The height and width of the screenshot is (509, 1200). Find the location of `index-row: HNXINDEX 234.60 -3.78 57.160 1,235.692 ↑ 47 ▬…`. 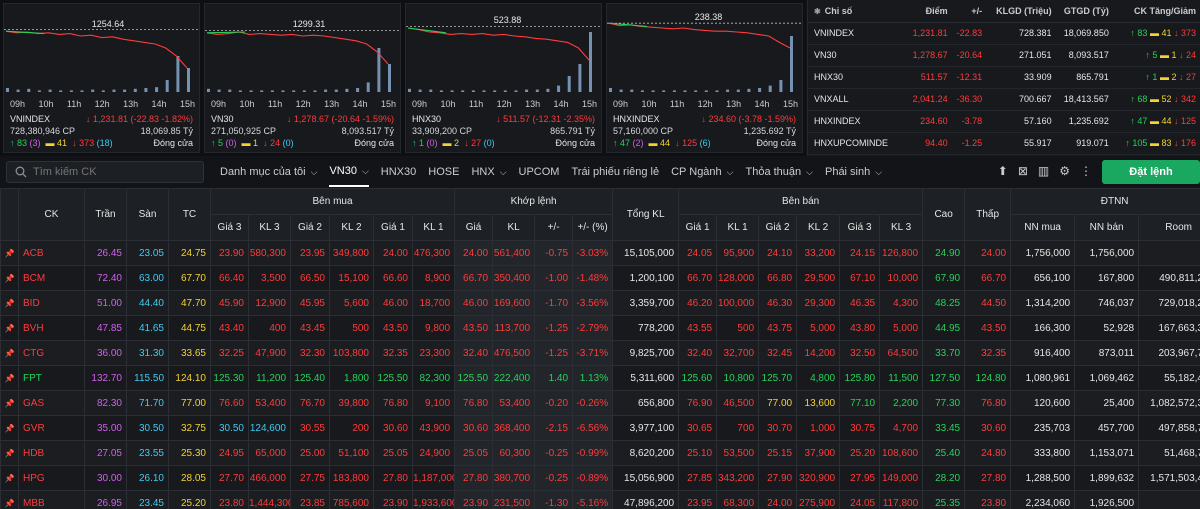

index-row: HNXINDEX 234.60 -3.78 57.160 1,235.692 ↑ 47 ▬… is located at coordinates (1004, 121).